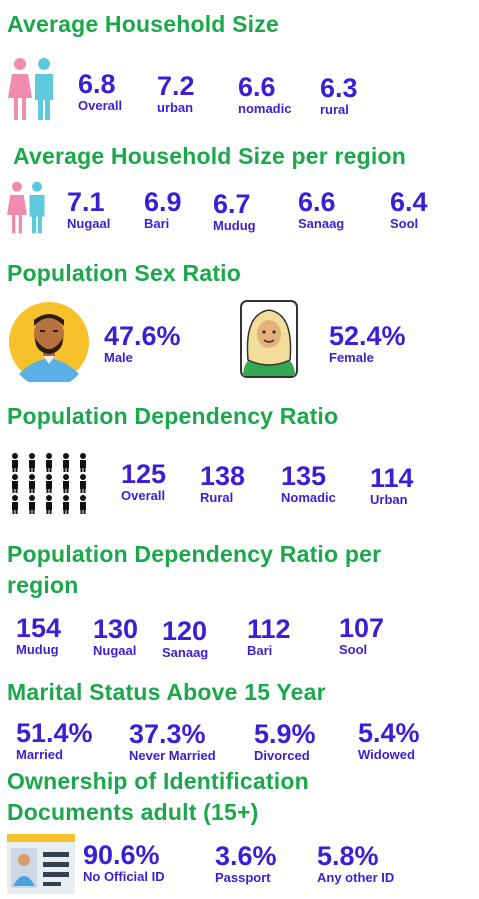 The width and height of the screenshot is (479, 899). Describe the element at coordinates (185, 638) in the screenshot. I see `dependency-sanaag-stat: 120 Sanaag` at that location.